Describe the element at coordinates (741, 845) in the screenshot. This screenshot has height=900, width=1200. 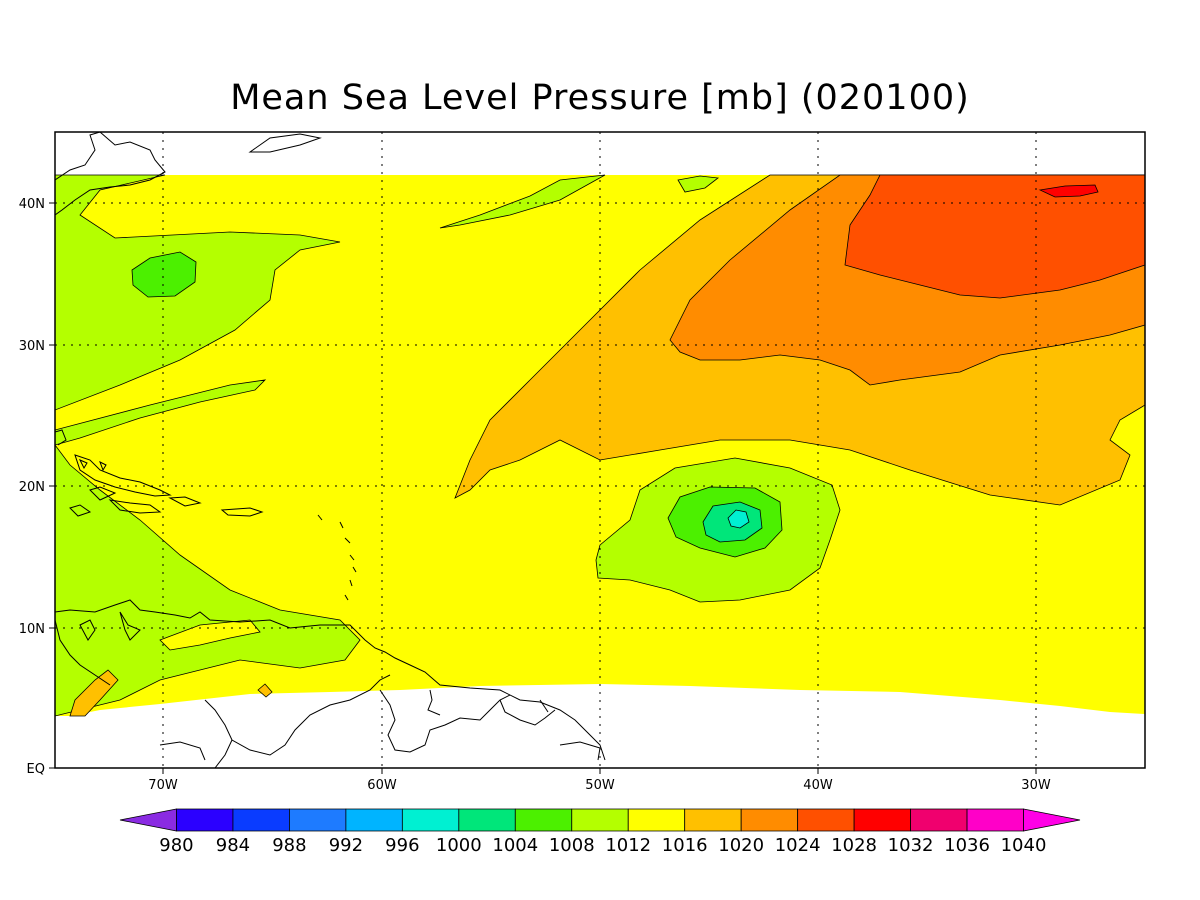
I see `colorbar-label: 1020` at that location.